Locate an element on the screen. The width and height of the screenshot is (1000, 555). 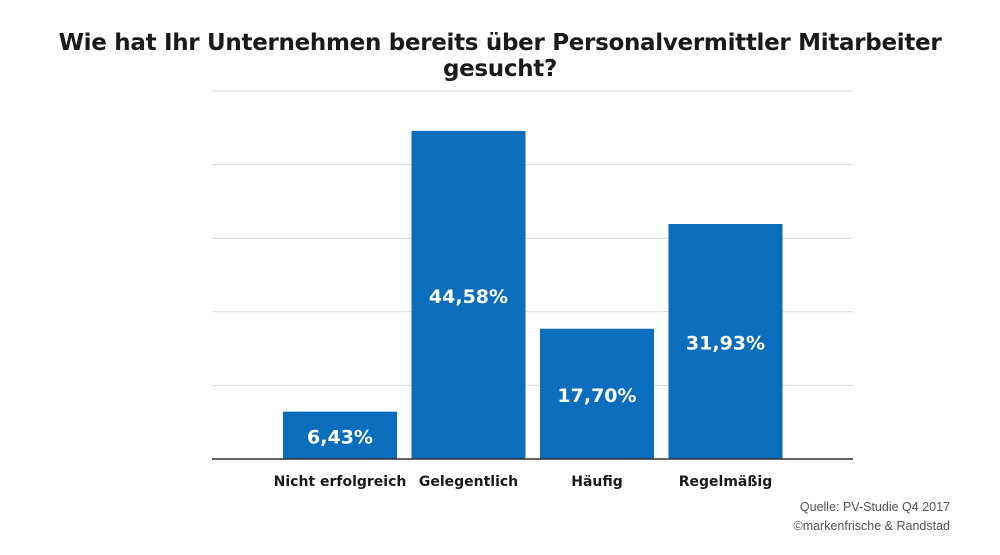
x-tick-label: Nicht erfolgreich is located at coordinates (340, 482).